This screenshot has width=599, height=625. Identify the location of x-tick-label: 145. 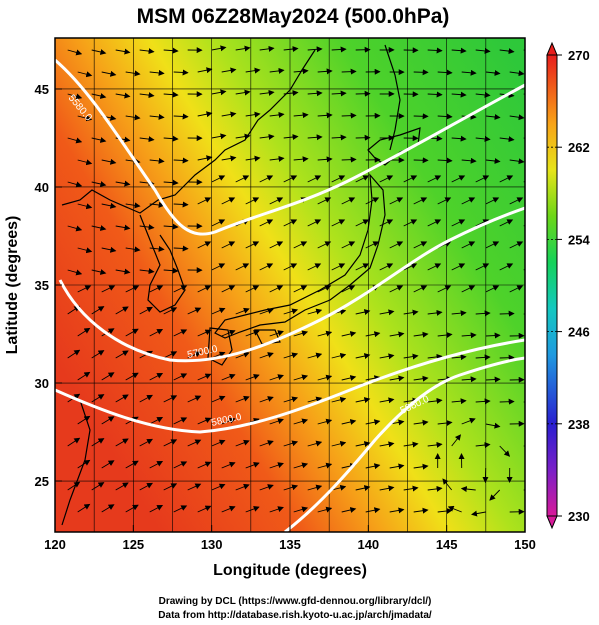
(447, 544).